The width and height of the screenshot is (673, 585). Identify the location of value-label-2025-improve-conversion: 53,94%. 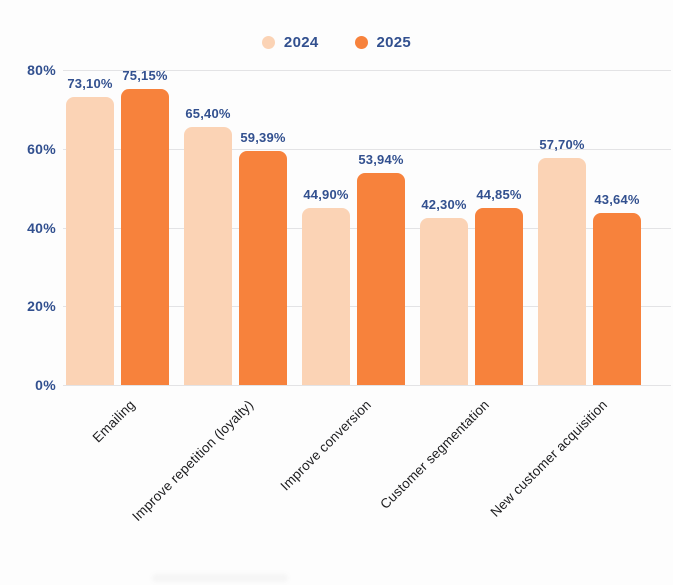
(381, 159).